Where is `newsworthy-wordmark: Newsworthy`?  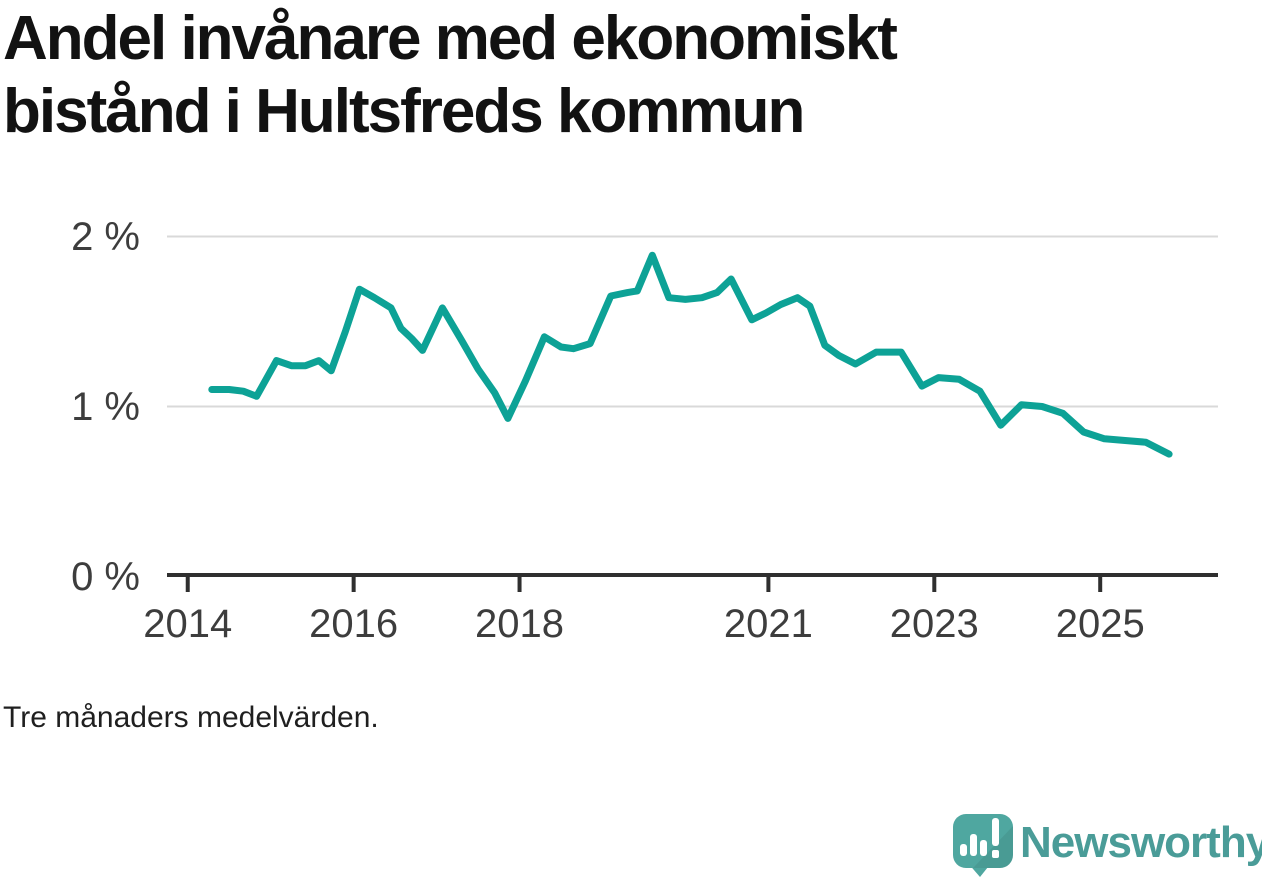
newsworthy-wordmark: Newsworthy is located at coordinates (1141, 842).